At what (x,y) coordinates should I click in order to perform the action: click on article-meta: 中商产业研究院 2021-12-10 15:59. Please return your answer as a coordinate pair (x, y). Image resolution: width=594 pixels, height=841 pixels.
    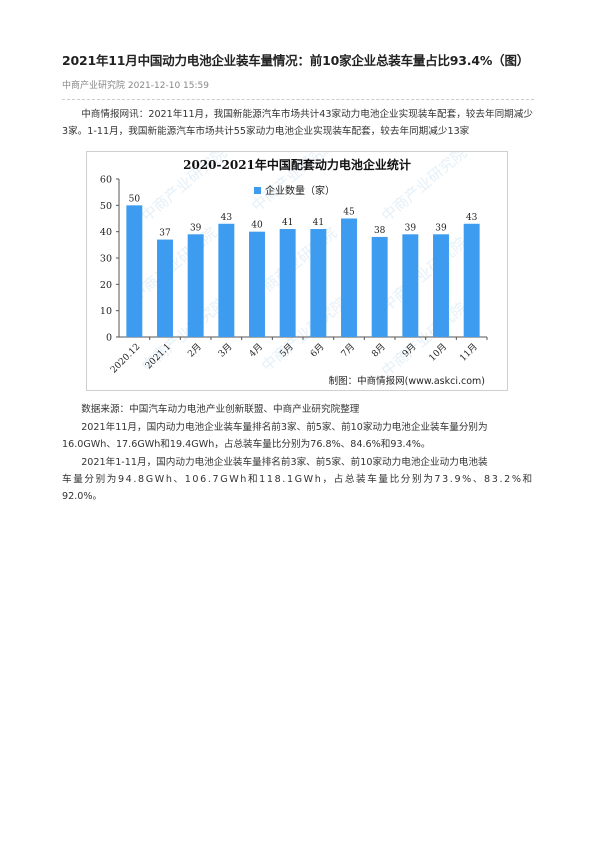
    Looking at the image, I should click on (135, 86).